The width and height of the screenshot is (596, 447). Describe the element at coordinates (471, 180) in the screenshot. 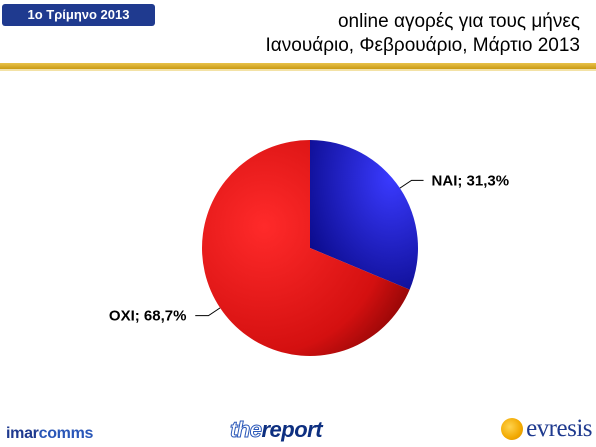

I see `slice-label-ναι: ΝΑΙ; 31,3%` at that location.